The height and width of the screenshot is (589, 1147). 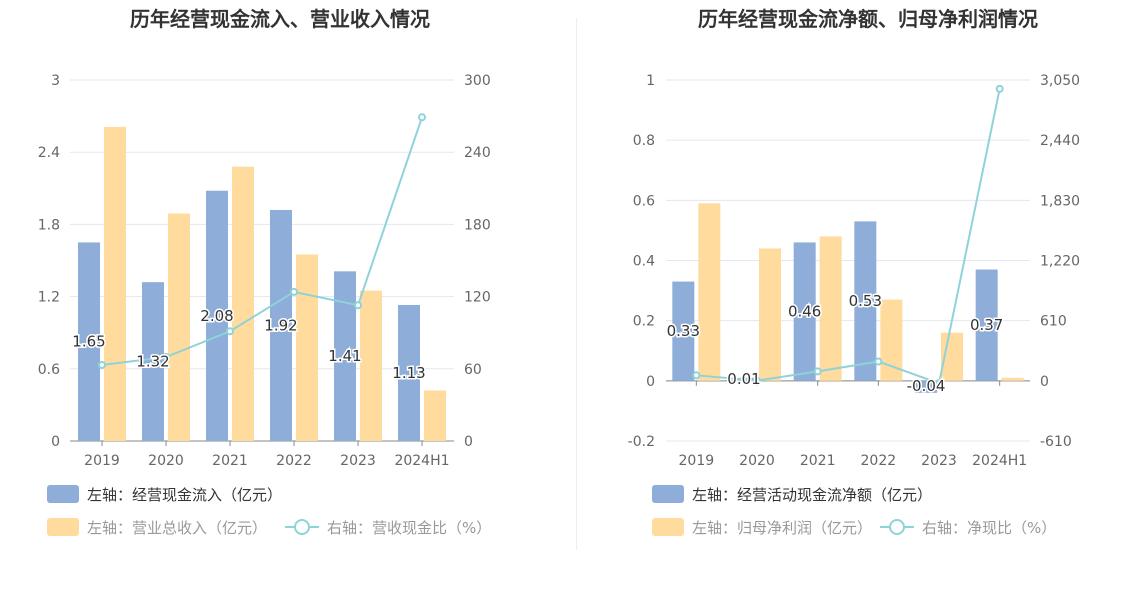 I want to click on left-axis-tick-label: 3, so click(x=55, y=81).